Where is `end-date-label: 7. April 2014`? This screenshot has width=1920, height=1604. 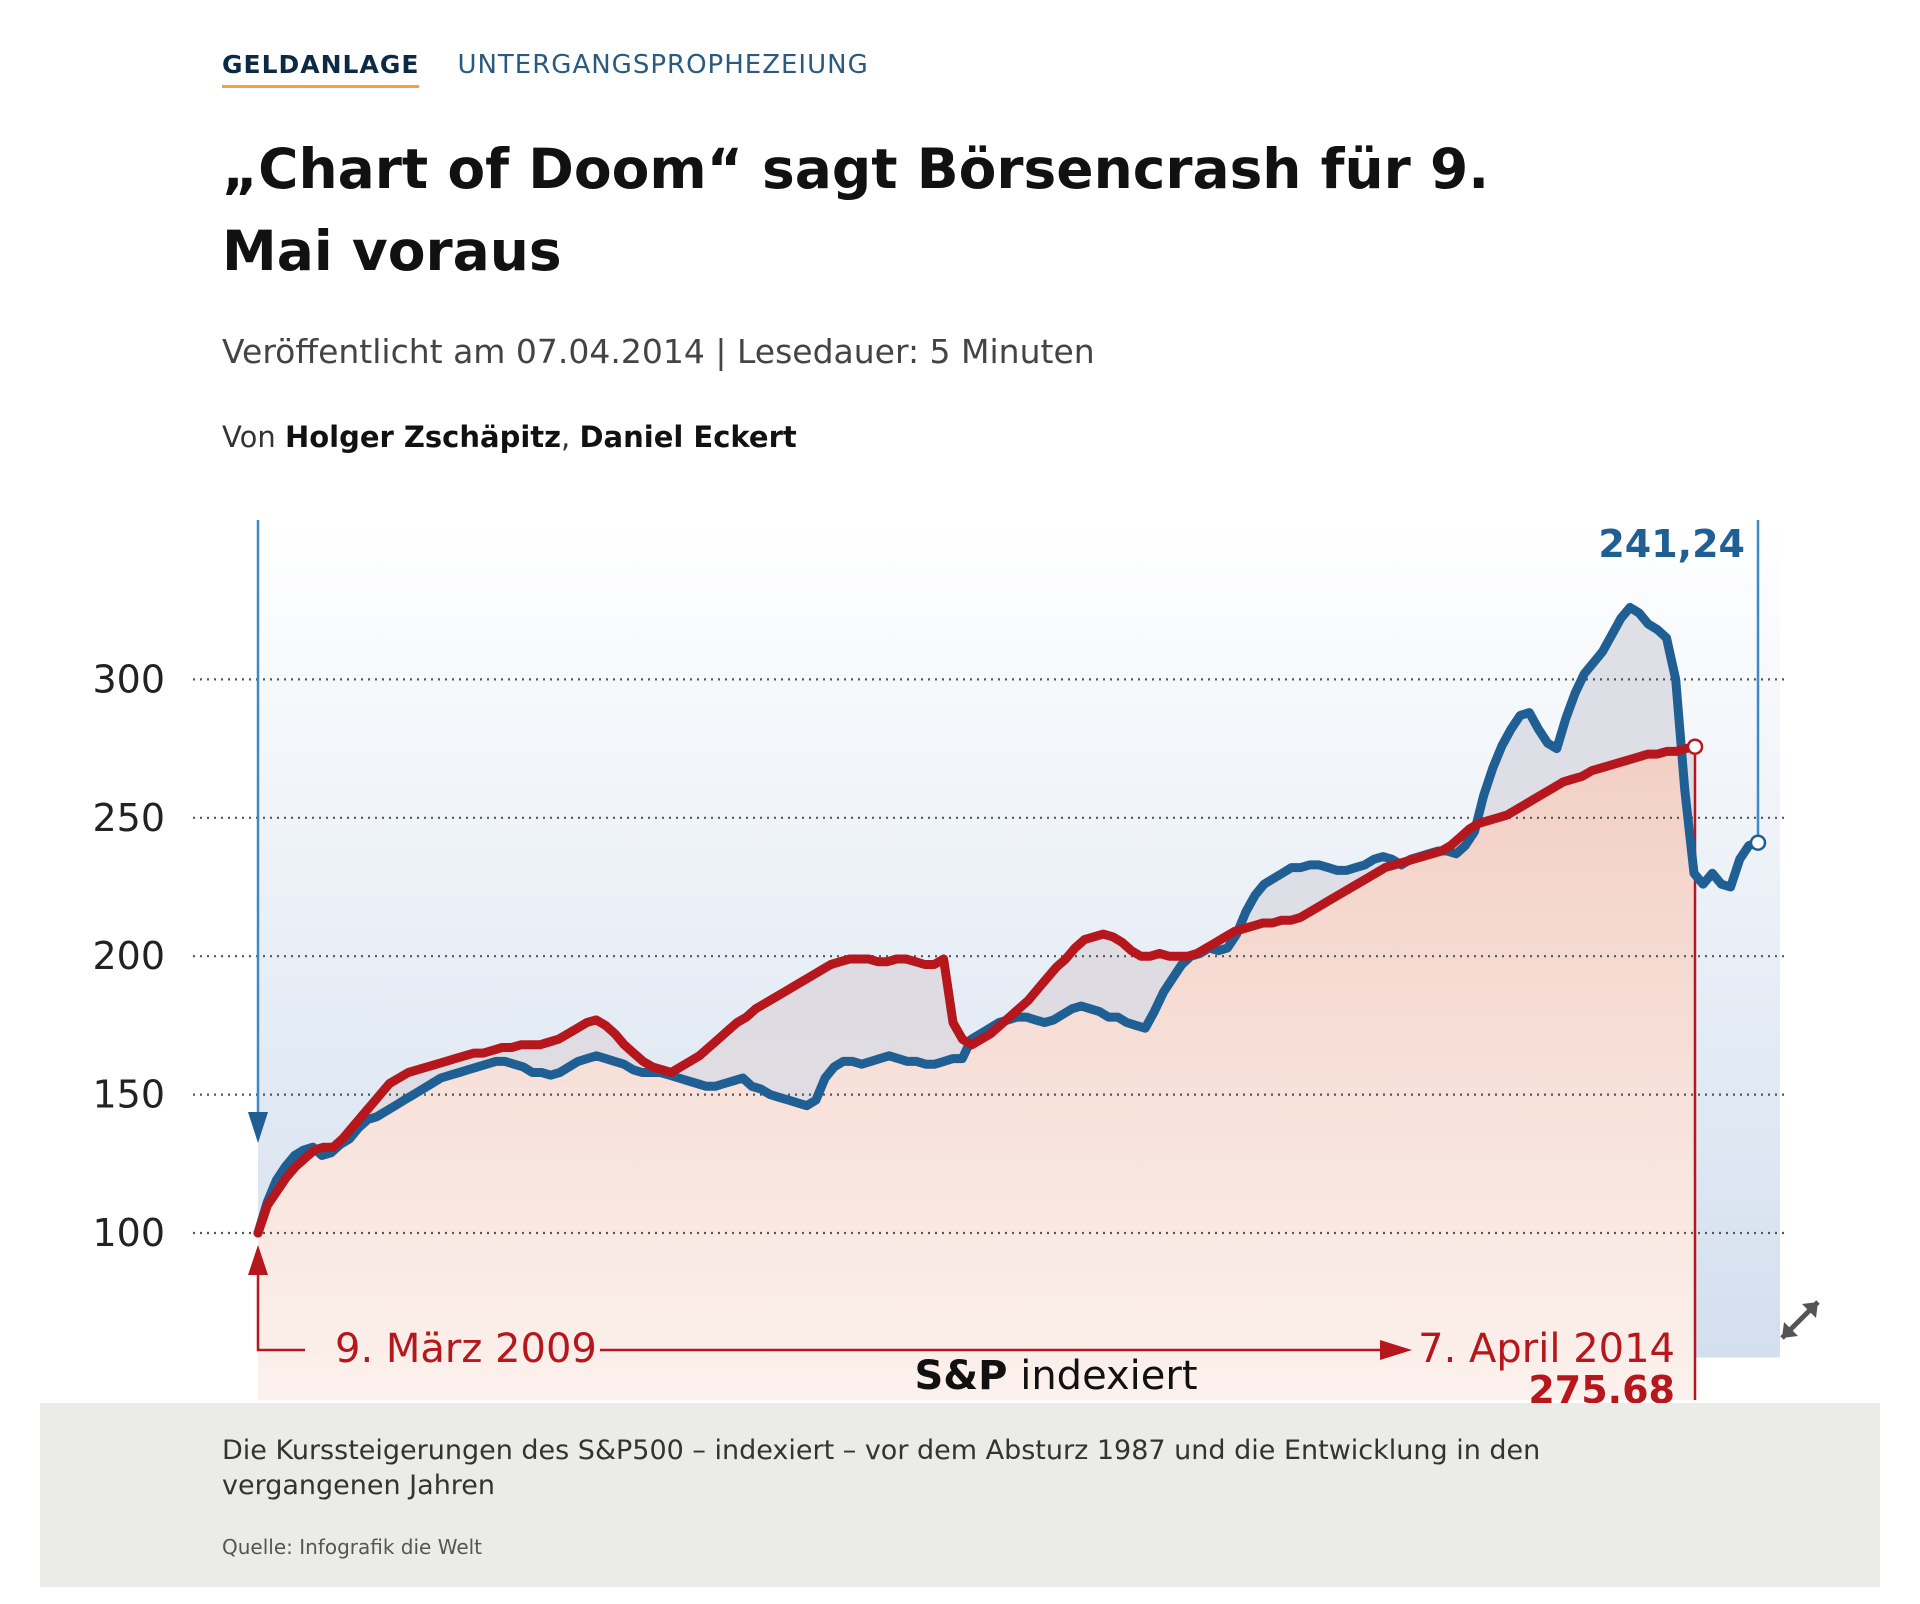
end-date-label: 7. April 2014 is located at coordinates (1546, 1349).